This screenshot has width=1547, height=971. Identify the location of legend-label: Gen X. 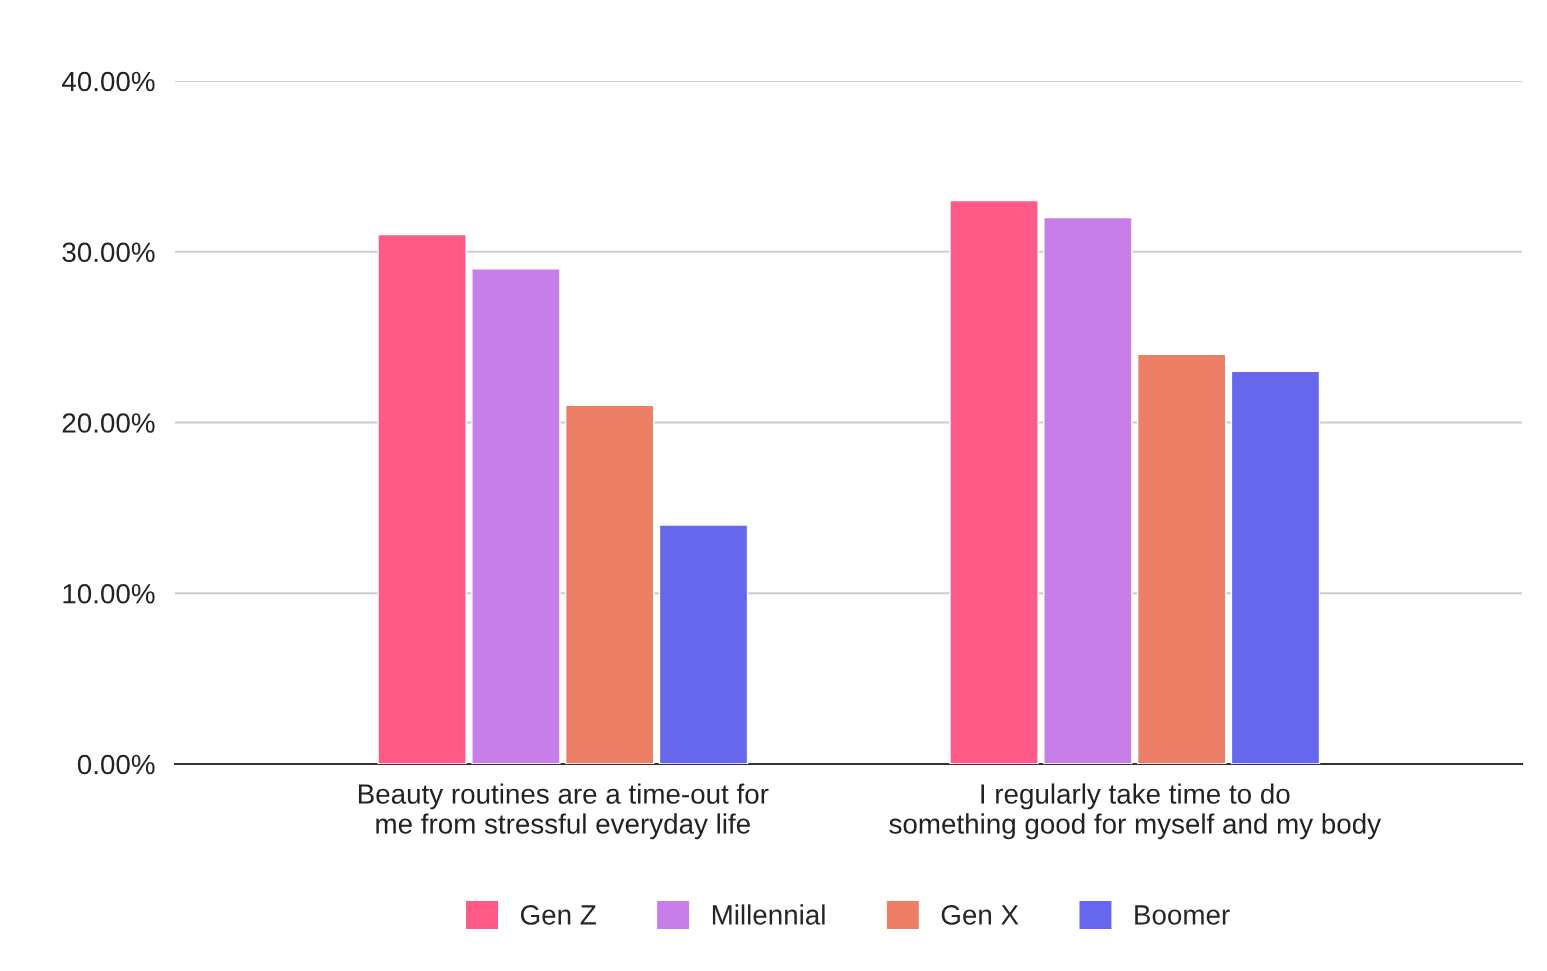
(980, 915).